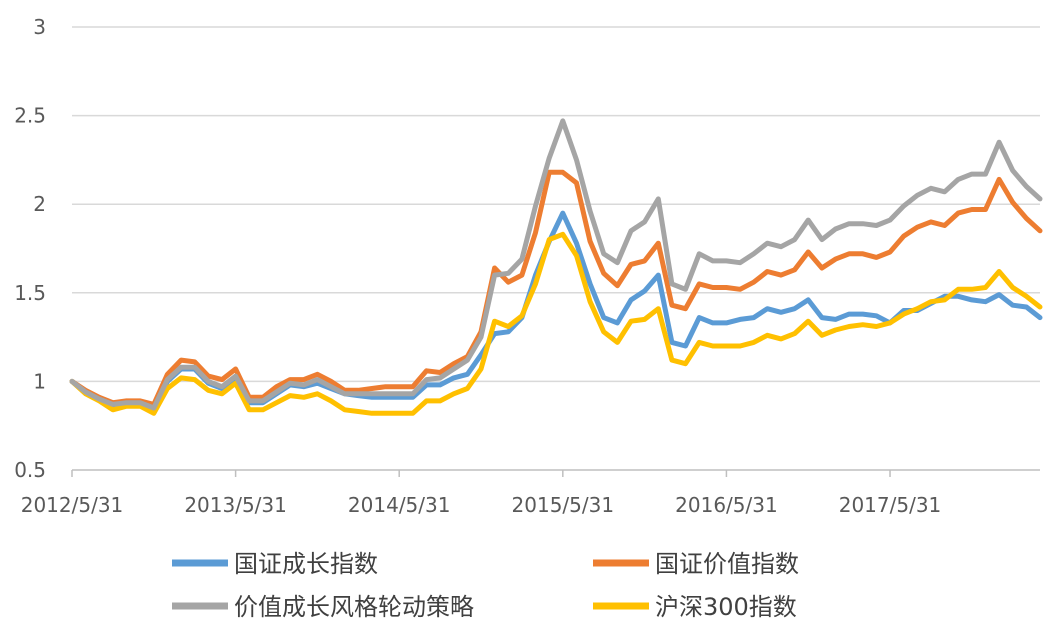  I want to click on x-tick-label: 2016/5/31, so click(726, 505).